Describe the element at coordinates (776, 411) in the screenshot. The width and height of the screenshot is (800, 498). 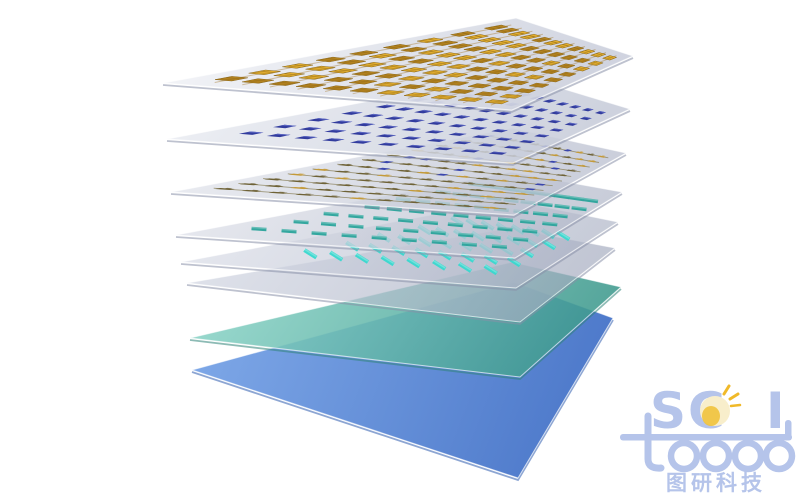
I see `watermark-brand-text-i: I` at that location.